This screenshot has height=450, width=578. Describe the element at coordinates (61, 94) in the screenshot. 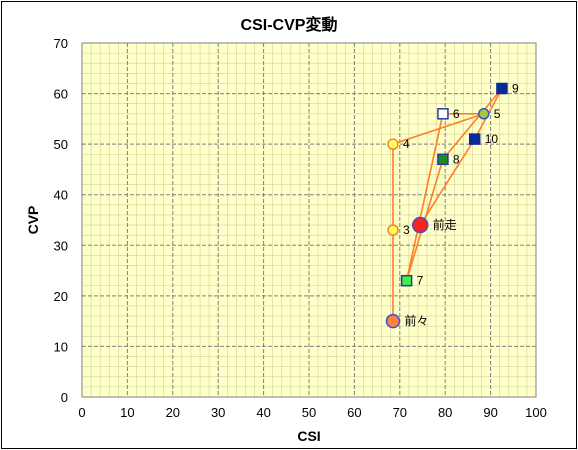

I see `y-tick-label: 60` at that location.